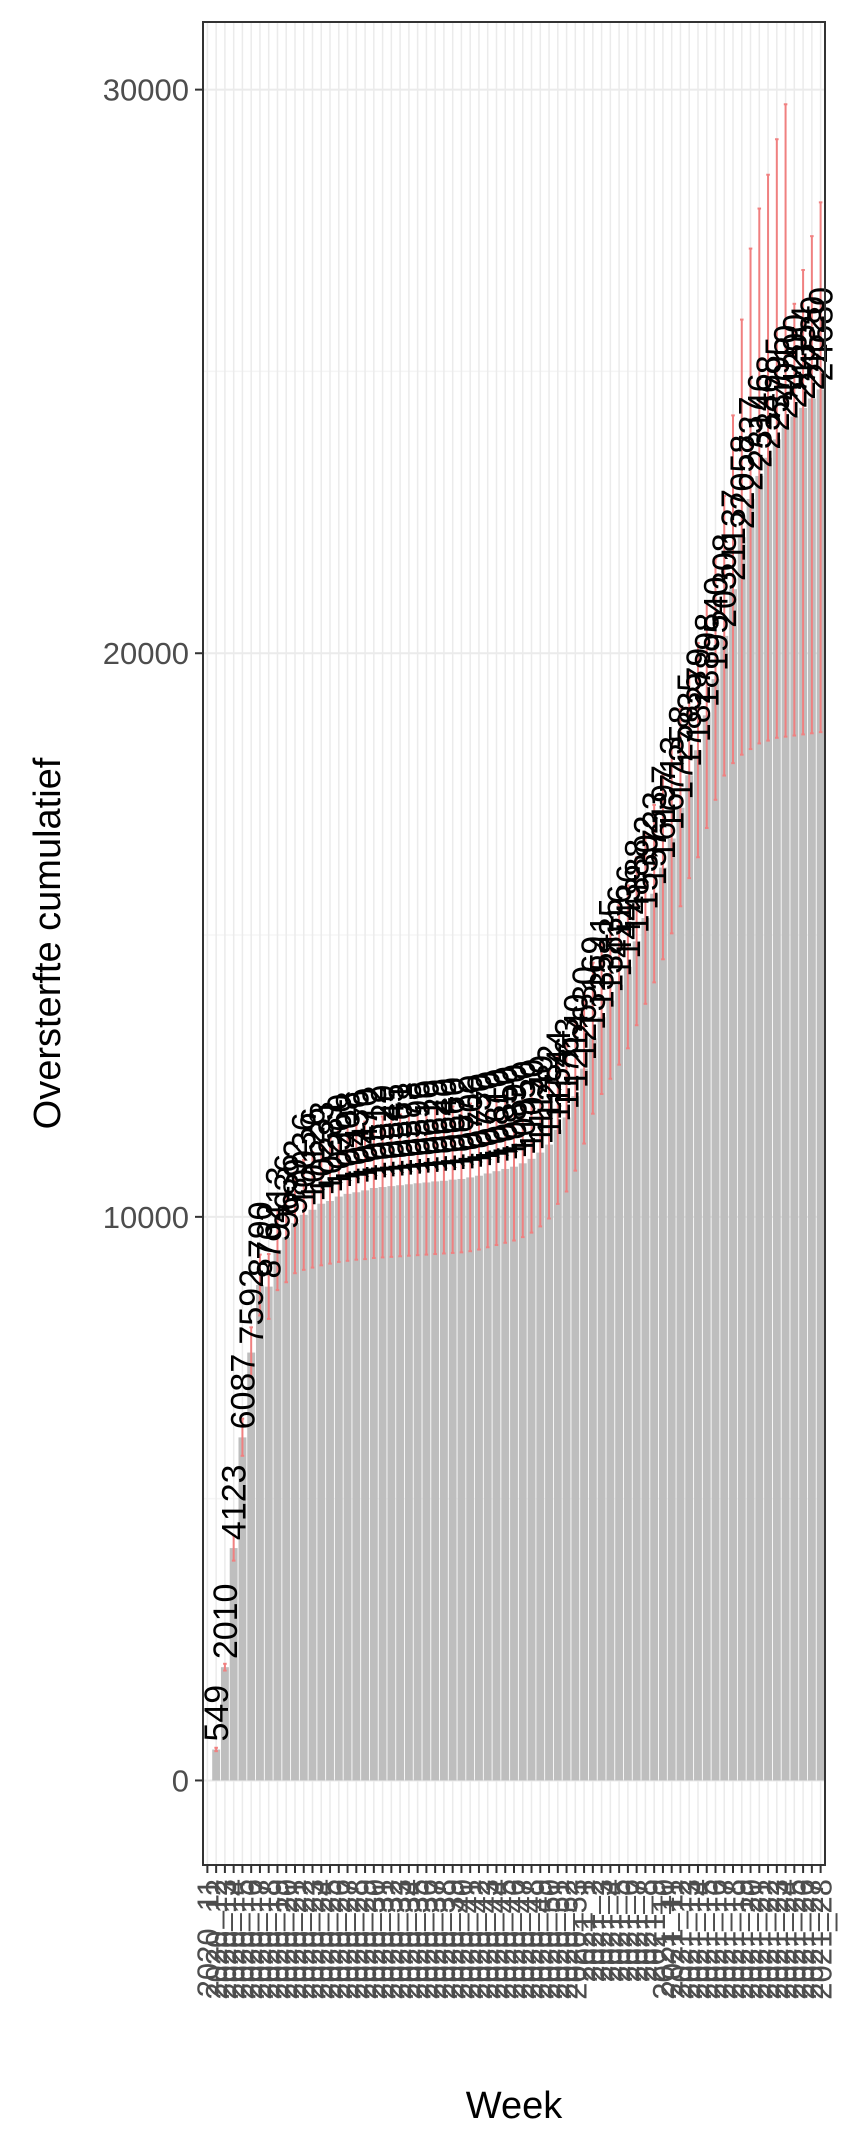 This screenshot has height=2156, width=865. I want to click on bar-value-label: 4123, so click(235, 1502).